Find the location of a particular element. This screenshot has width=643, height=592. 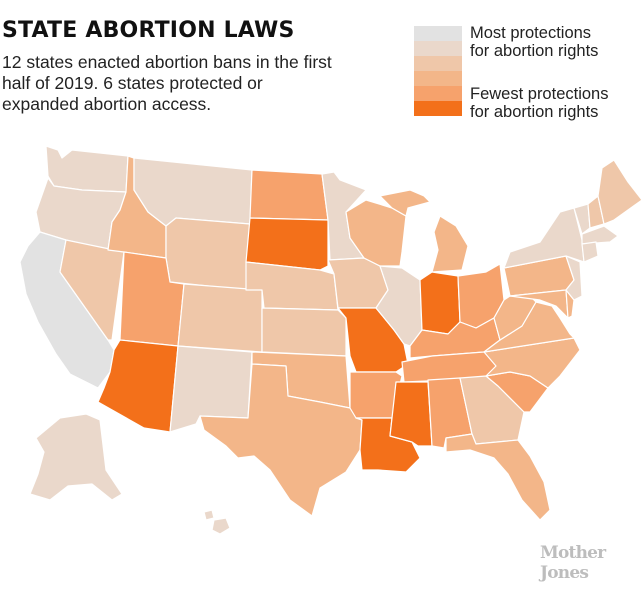

legend-label-most-line1: Most protections is located at coordinates (531, 33).